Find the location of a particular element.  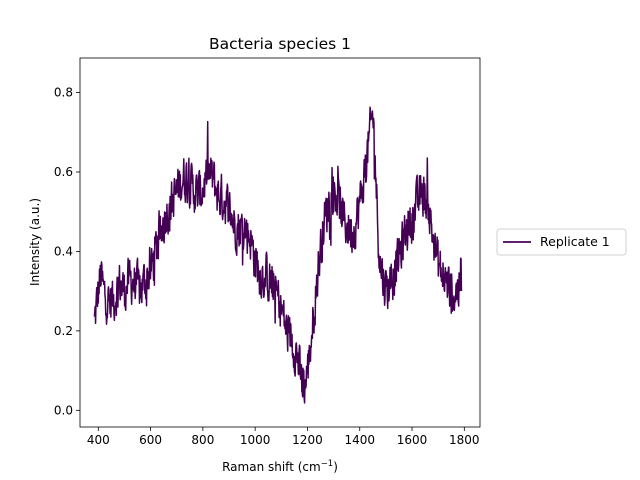

x-axis-label-close: ) is located at coordinates (335, 467).